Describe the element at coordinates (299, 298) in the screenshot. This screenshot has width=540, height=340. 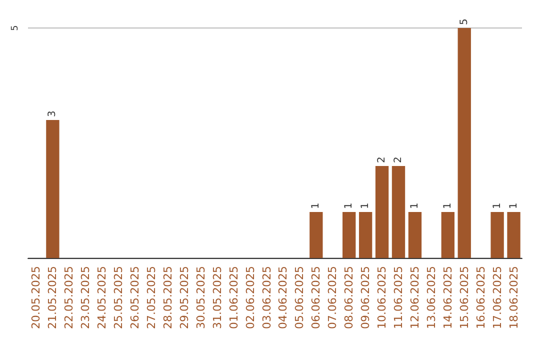
I see `x-tick-label: 05.06.2025` at that location.